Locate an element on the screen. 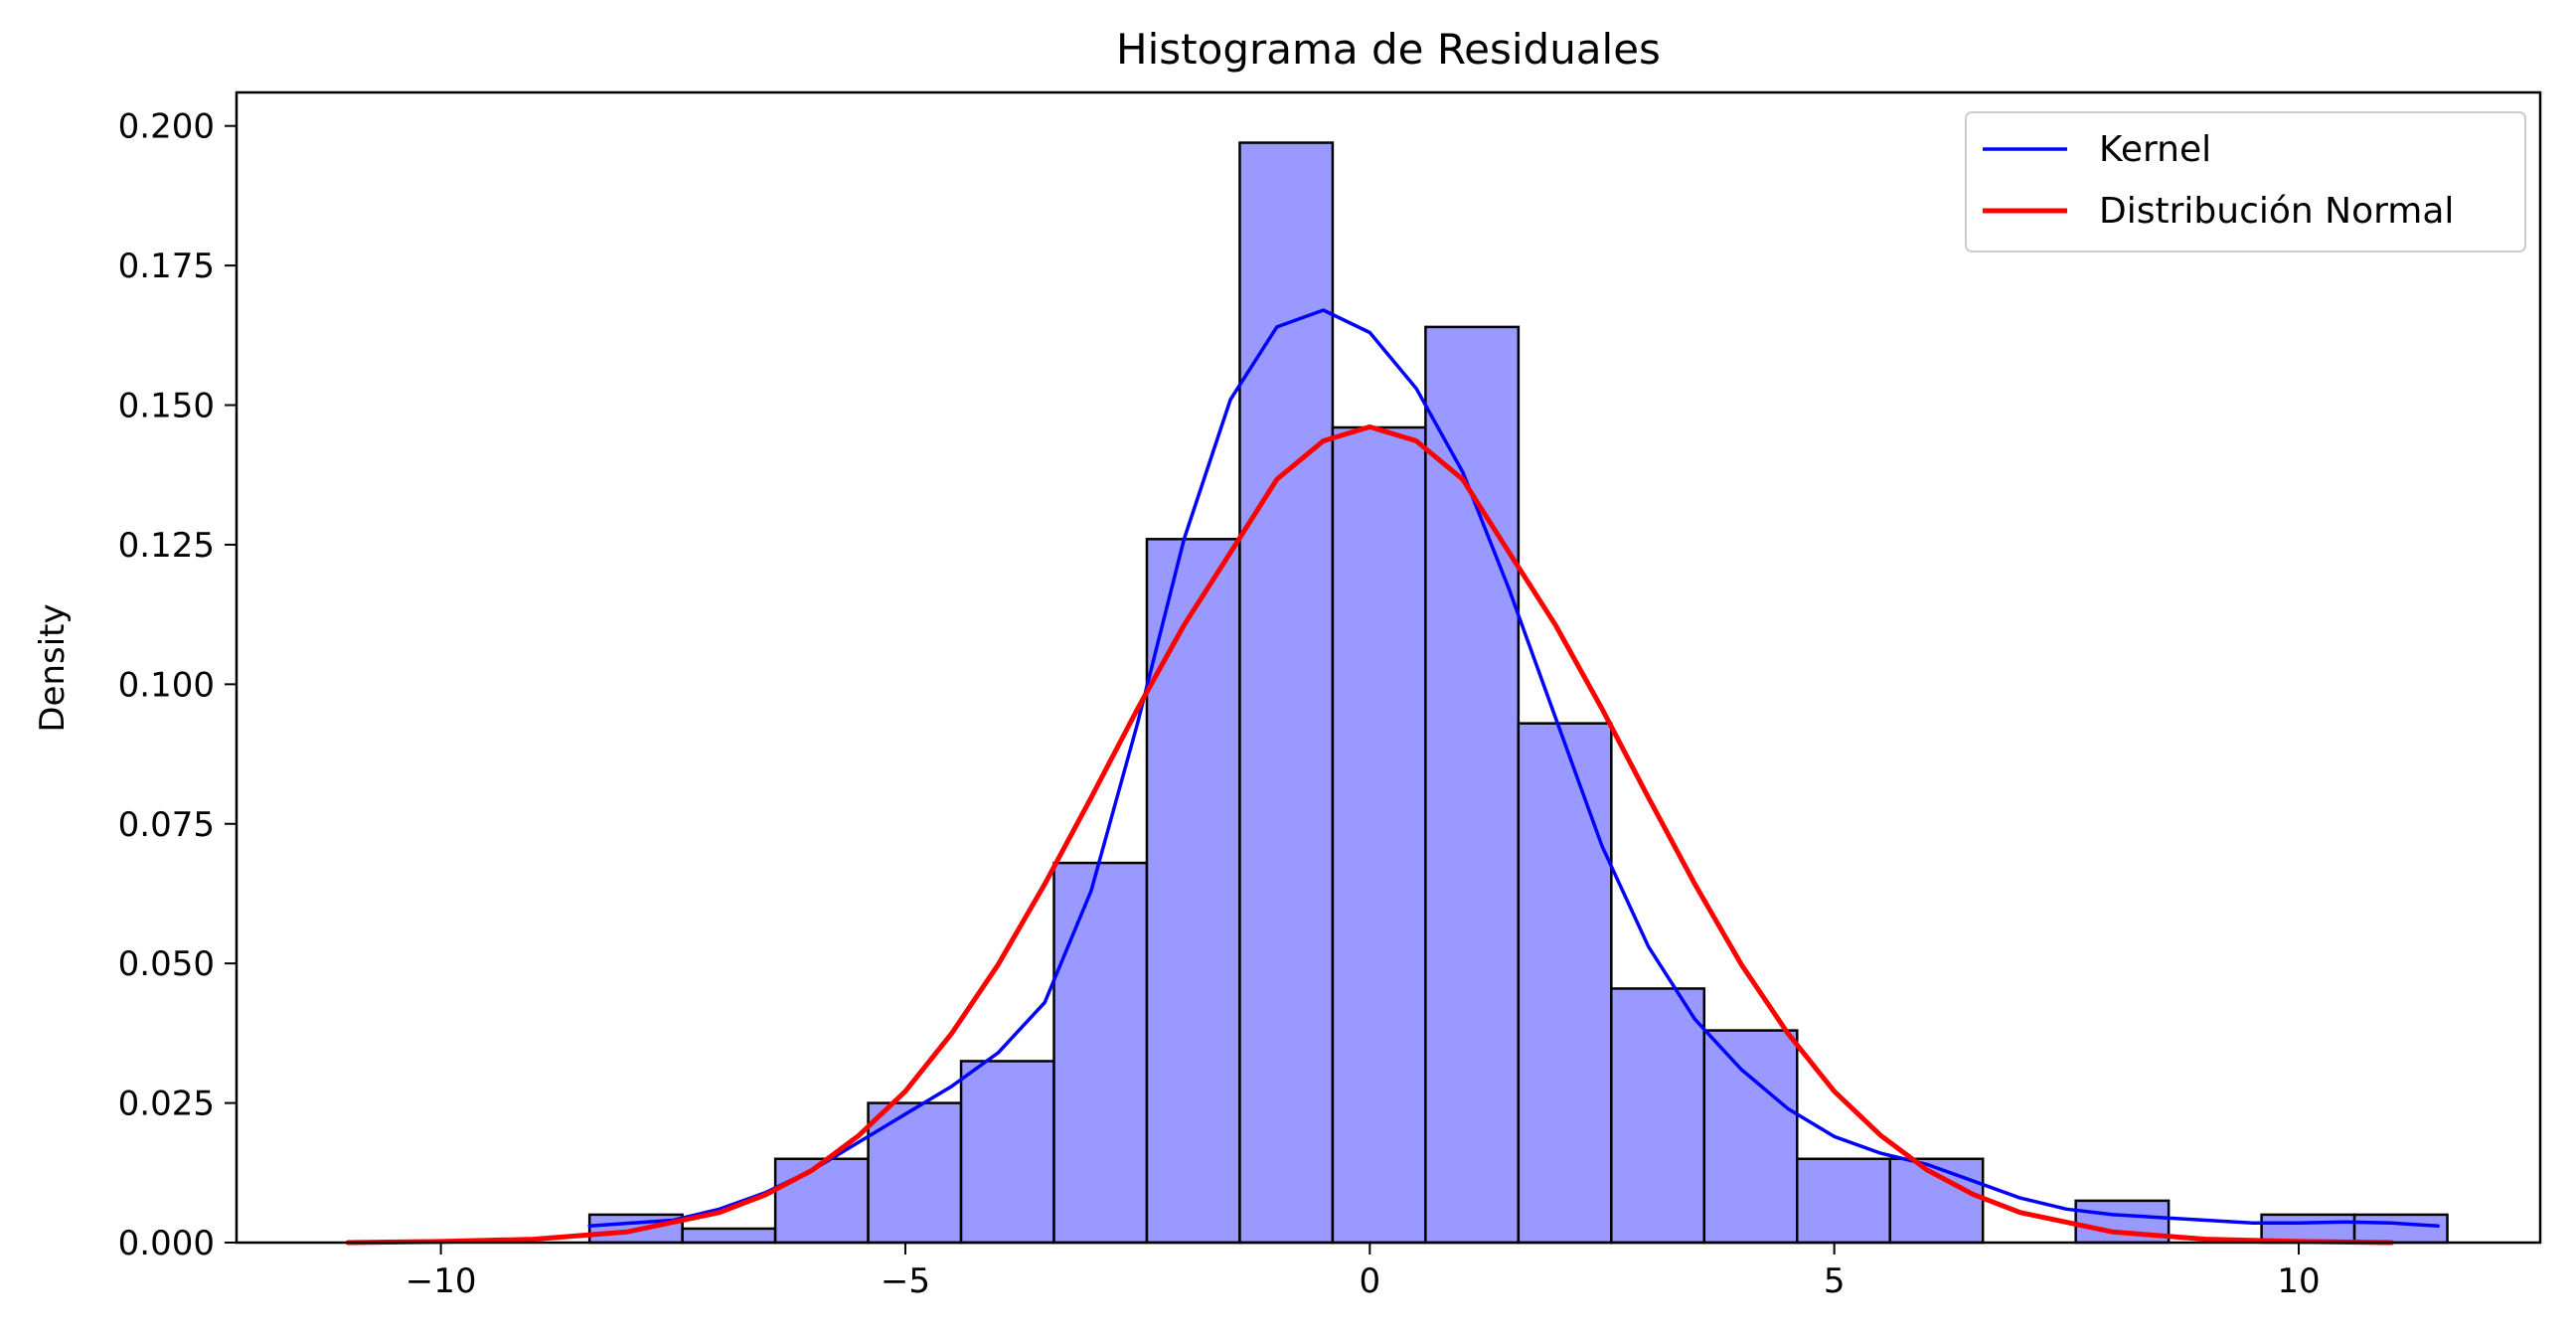 The image size is (2576, 1341). y-tick-label: 0.175 is located at coordinates (166, 267).